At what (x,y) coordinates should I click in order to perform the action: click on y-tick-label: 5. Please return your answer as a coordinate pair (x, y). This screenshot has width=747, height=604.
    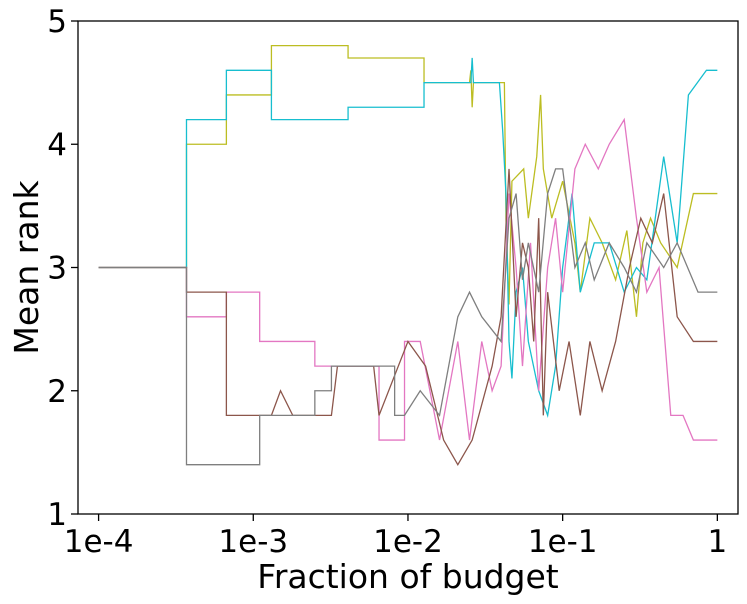
    Looking at the image, I should click on (57, 22).